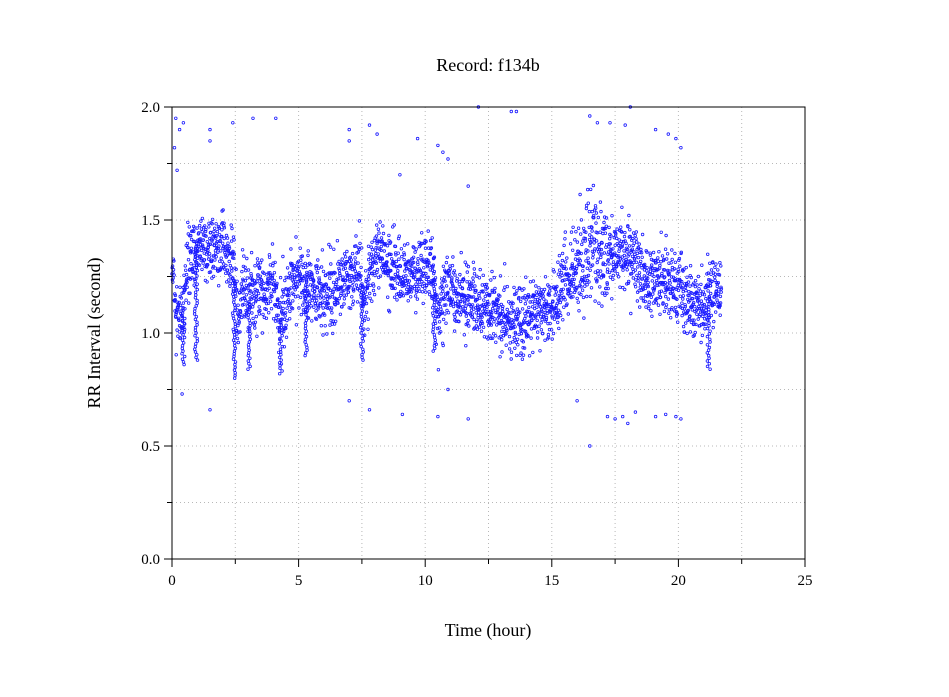 The width and height of the screenshot is (949, 697). Describe the element at coordinates (487, 65) in the screenshot. I see `chart-title: Record: f134b` at that location.